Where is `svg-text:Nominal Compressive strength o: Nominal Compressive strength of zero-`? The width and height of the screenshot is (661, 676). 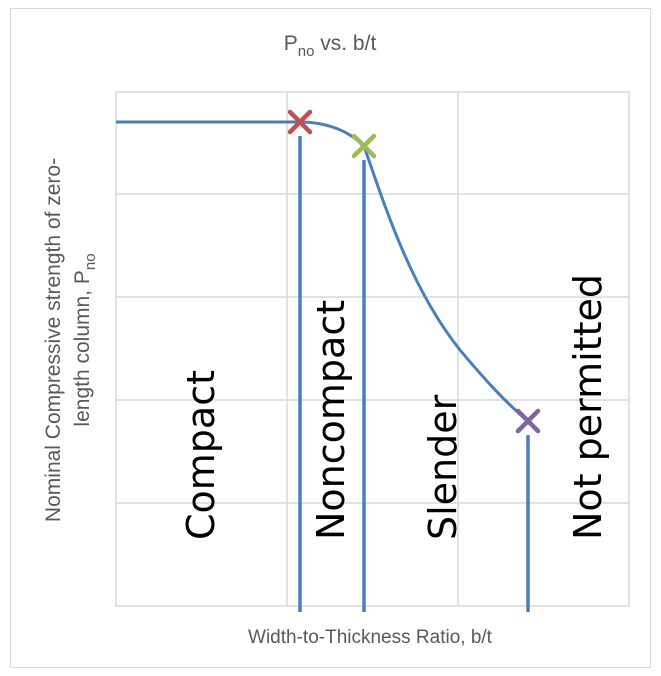 svg-text:Nominal Compressive strength o: Nominal Compressive strength of zero- is located at coordinates (53, 340).